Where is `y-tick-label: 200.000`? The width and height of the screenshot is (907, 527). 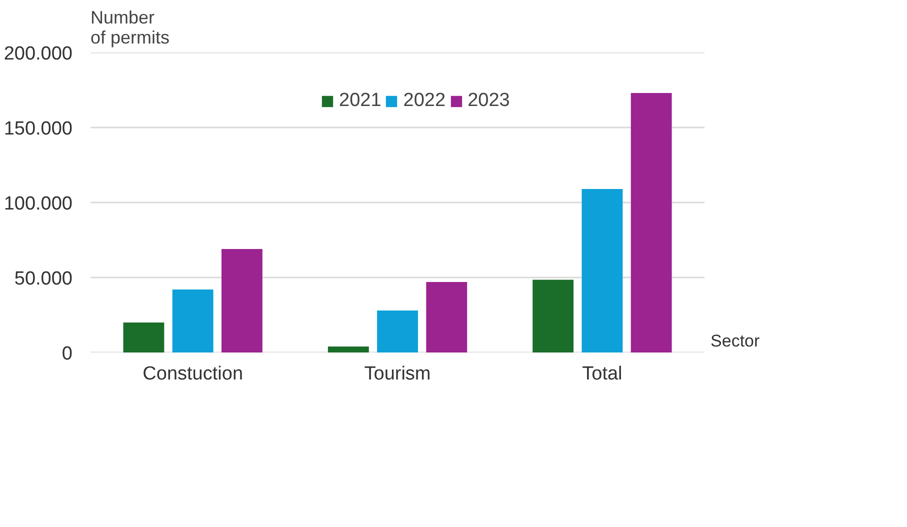 y-tick-label: 200.000 is located at coordinates (38, 54).